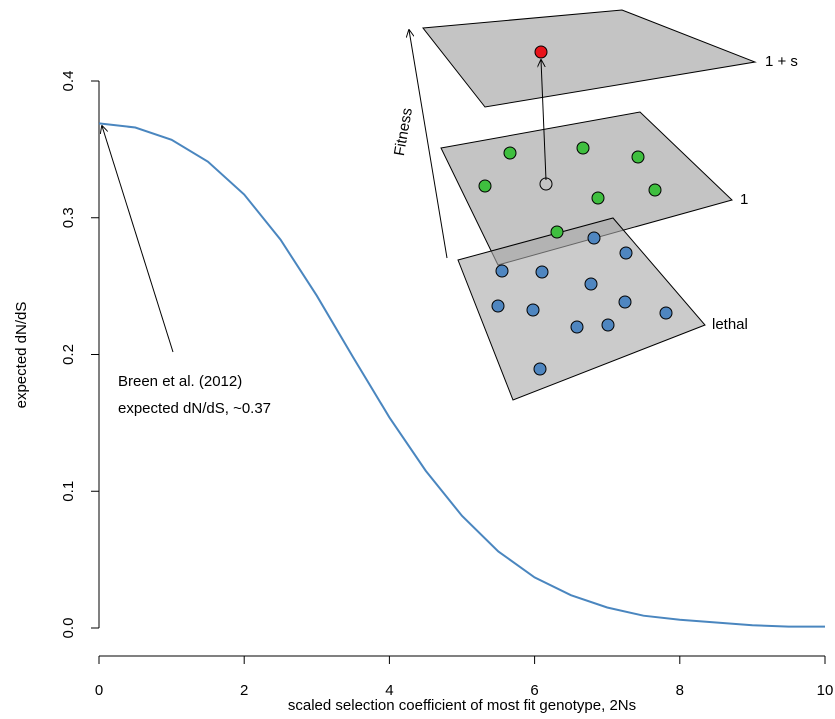 The height and width of the screenshot is (719, 835). Describe the element at coordinates (403, 132) in the screenshot. I see `fitness-label: Fitness` at that location.